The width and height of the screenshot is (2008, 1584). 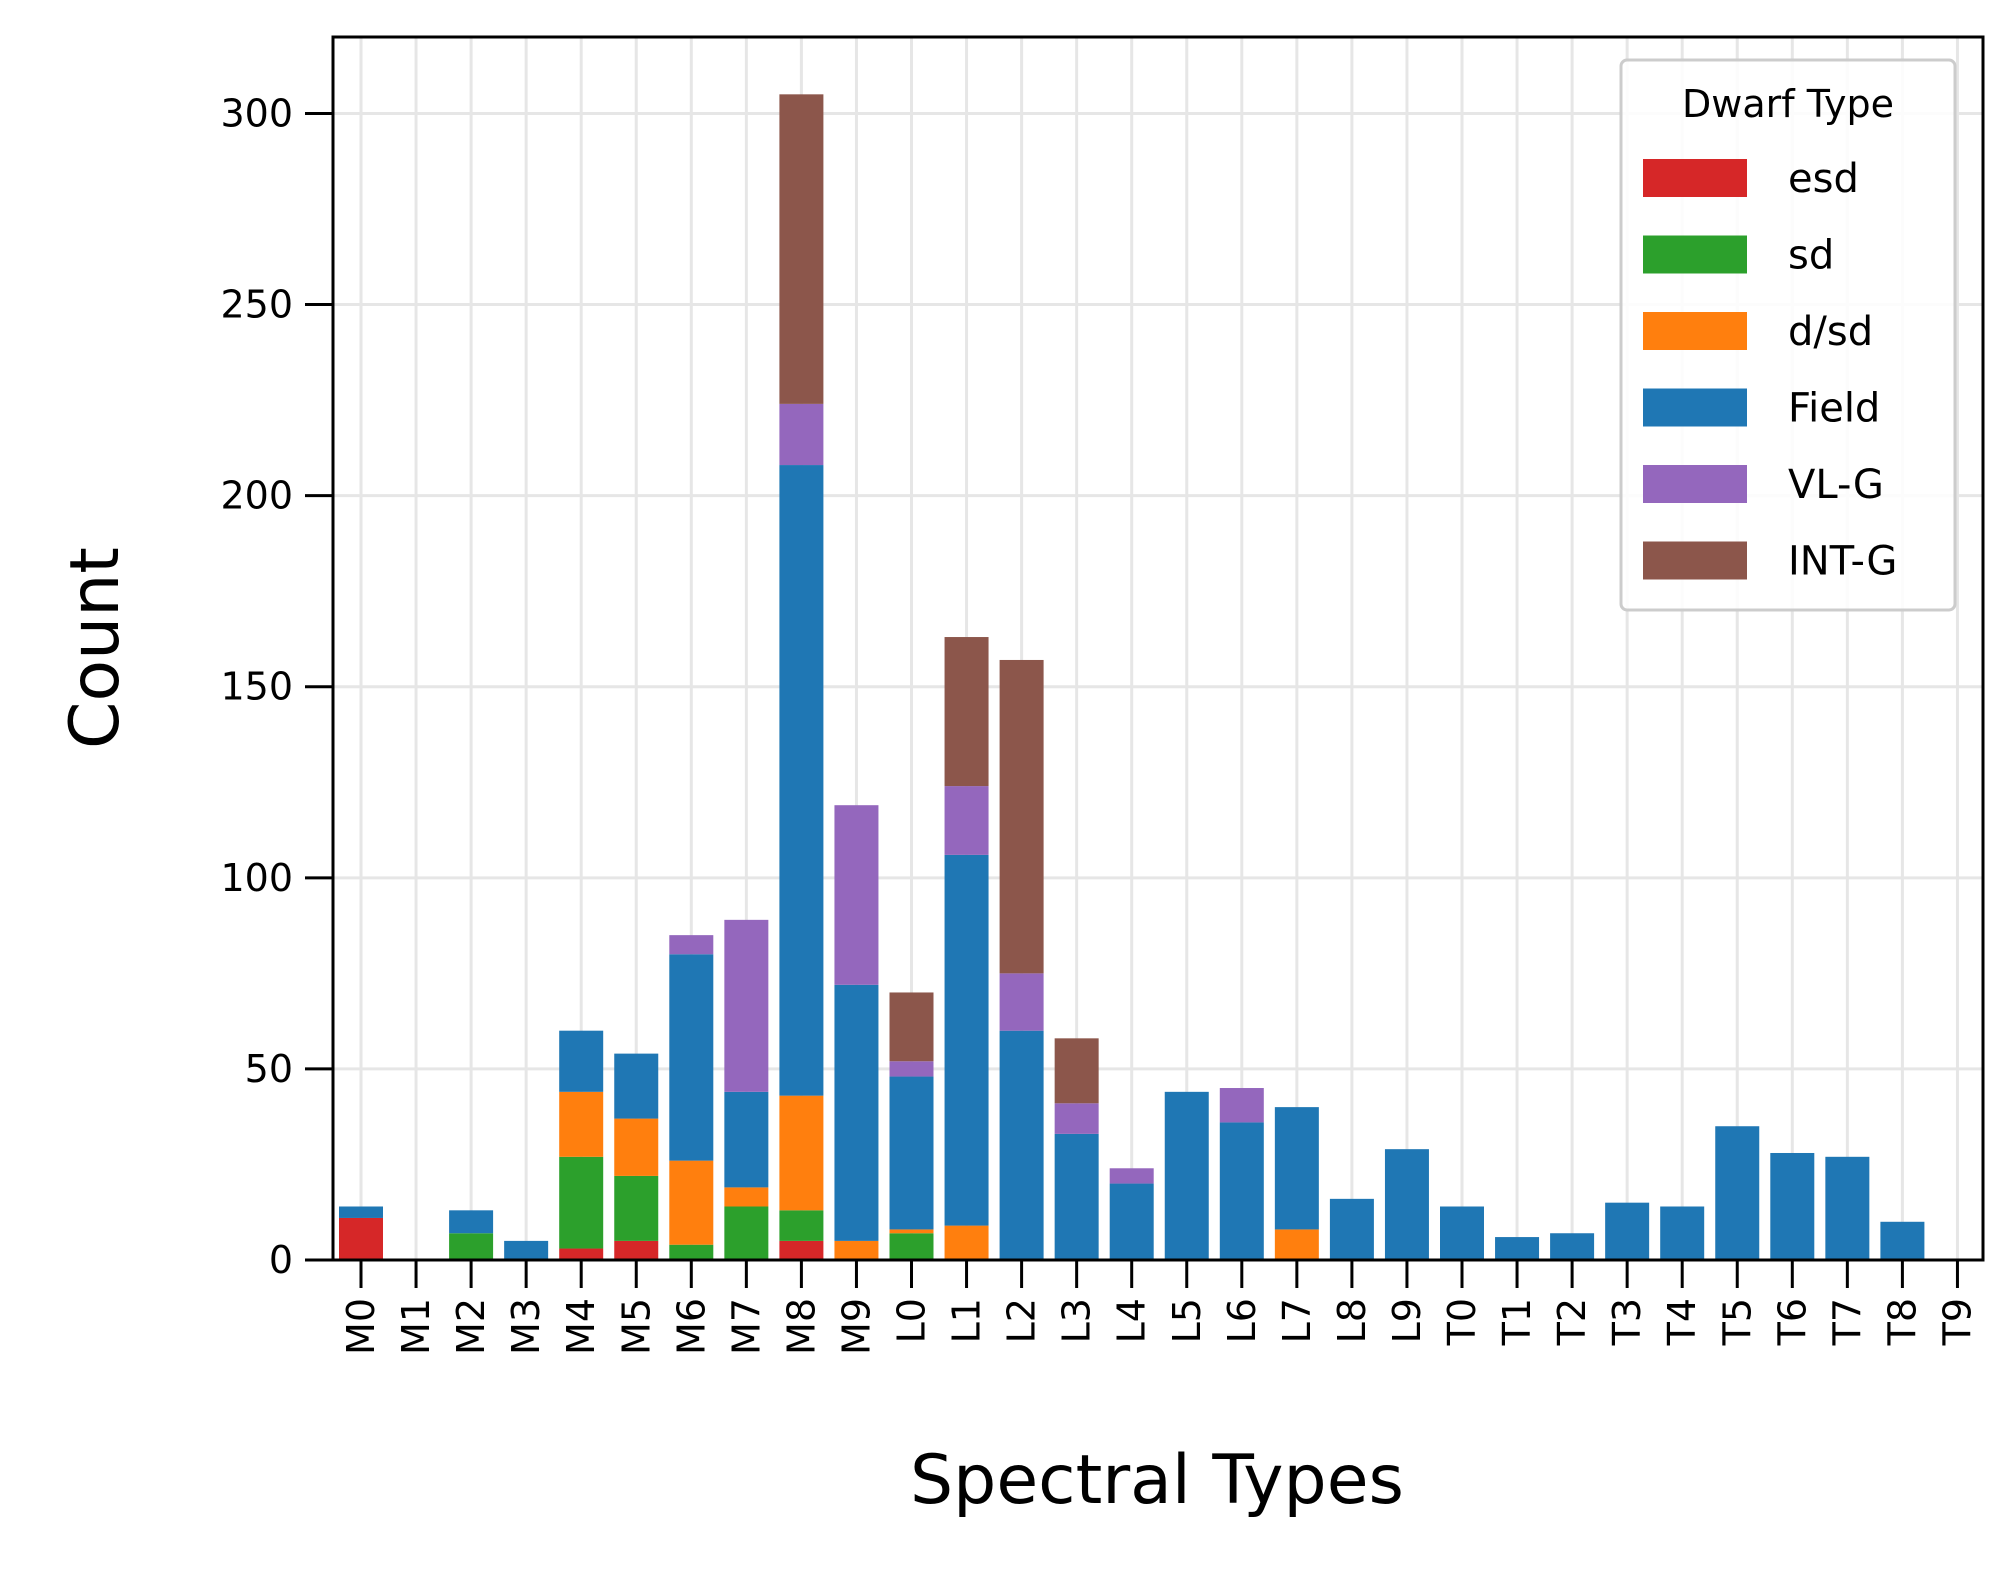 What do you see at coordinates (1187, 1320) in the screenshot?
I see `x-tick-label: L5` at bounding box center [1187, 1320].